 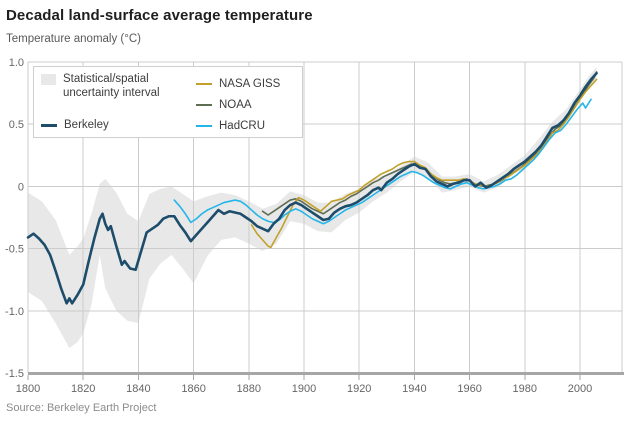 I want to click on svg-text: 1900, so click(x=304, y=389).